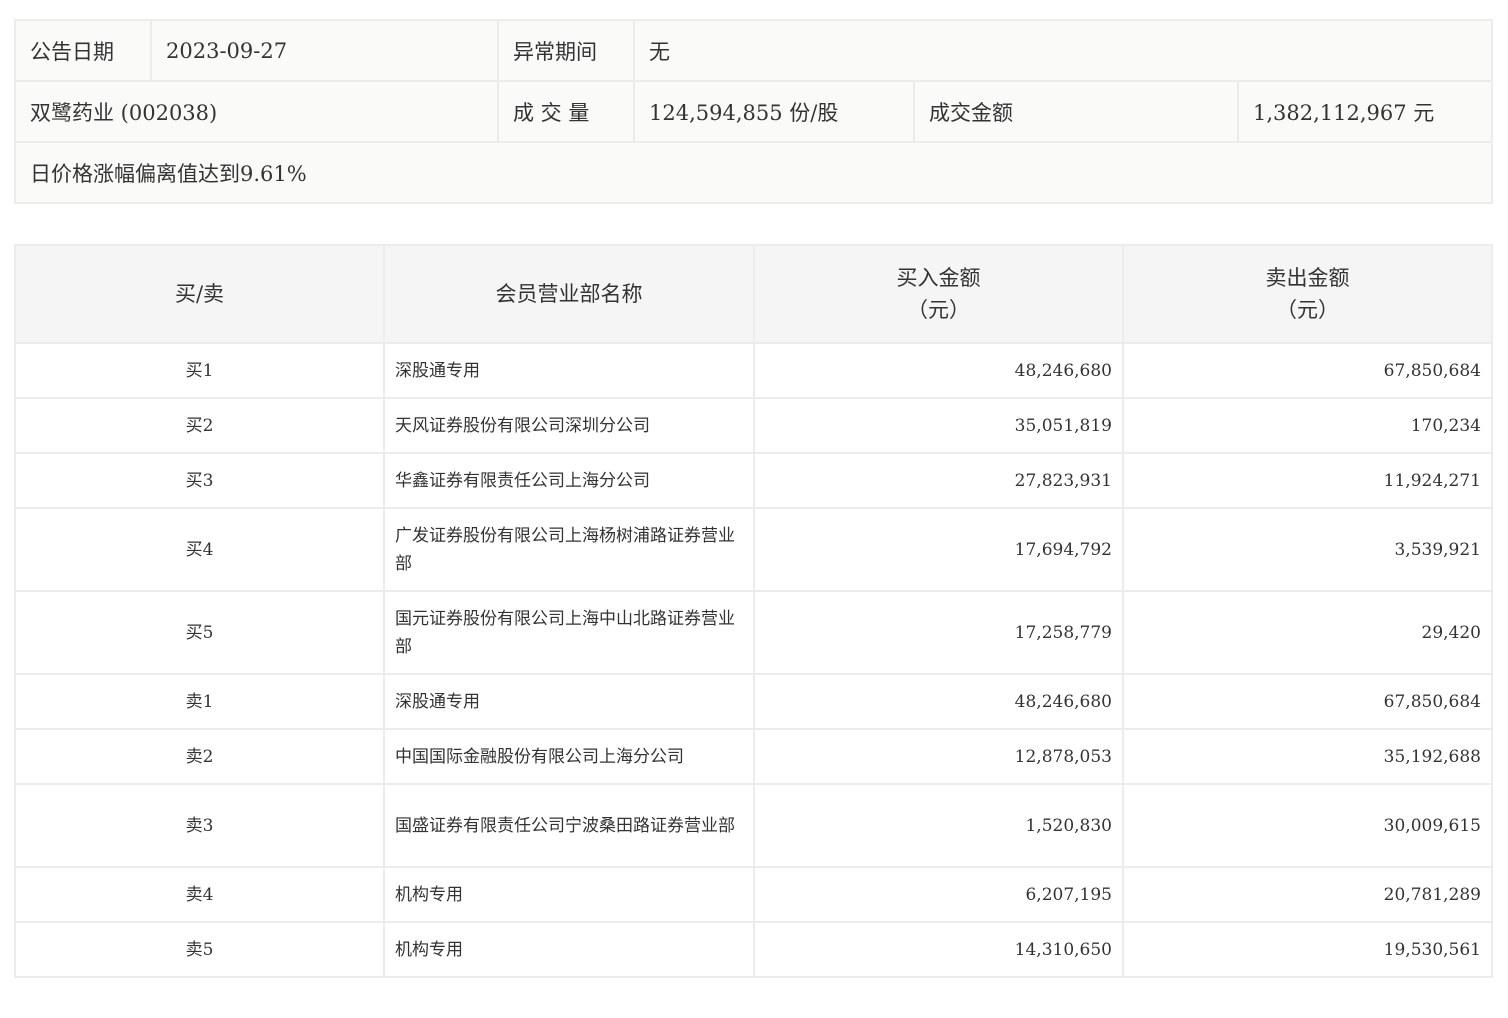  I want to click on amount-label: 成交金额, so click(1076, 111).